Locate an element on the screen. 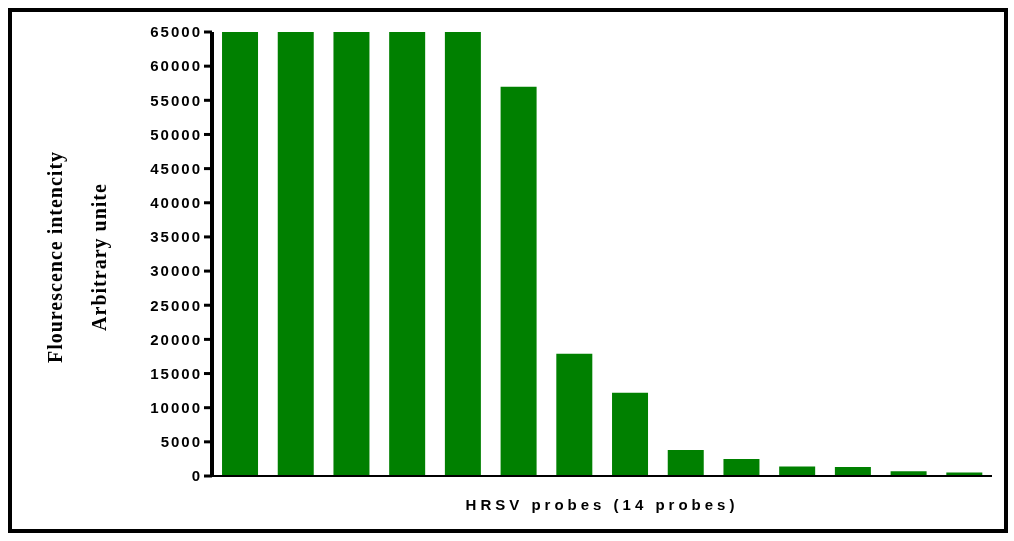  y-tick-label: 15000 is located at coordinates (176, 373).